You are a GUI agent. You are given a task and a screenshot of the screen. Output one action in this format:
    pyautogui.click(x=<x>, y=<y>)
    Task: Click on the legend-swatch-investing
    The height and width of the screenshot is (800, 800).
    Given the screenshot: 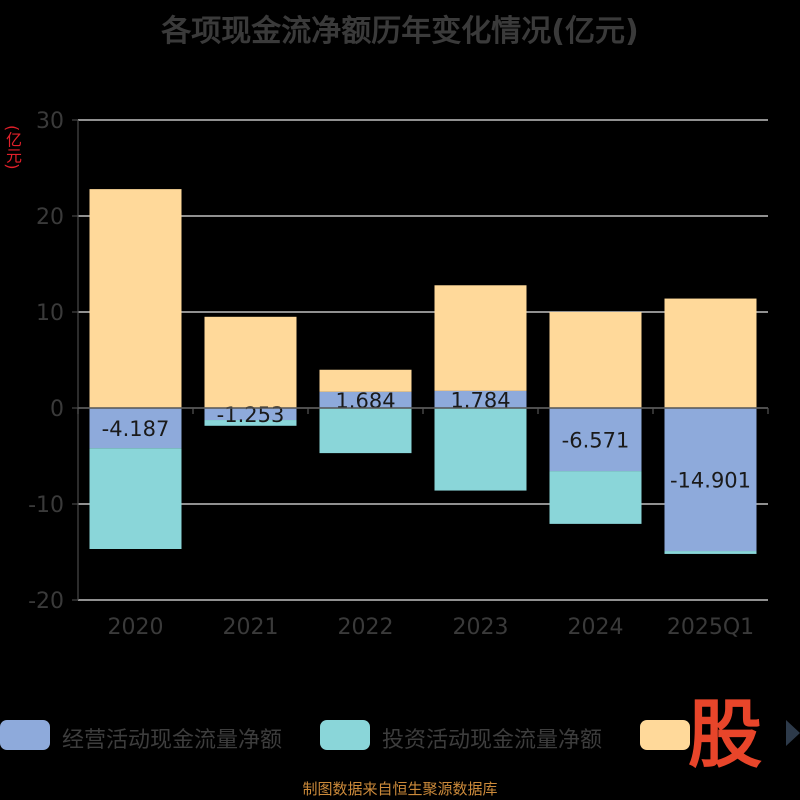 What is the action you would take?
    pyautogui.click(x=345, y=735)
    